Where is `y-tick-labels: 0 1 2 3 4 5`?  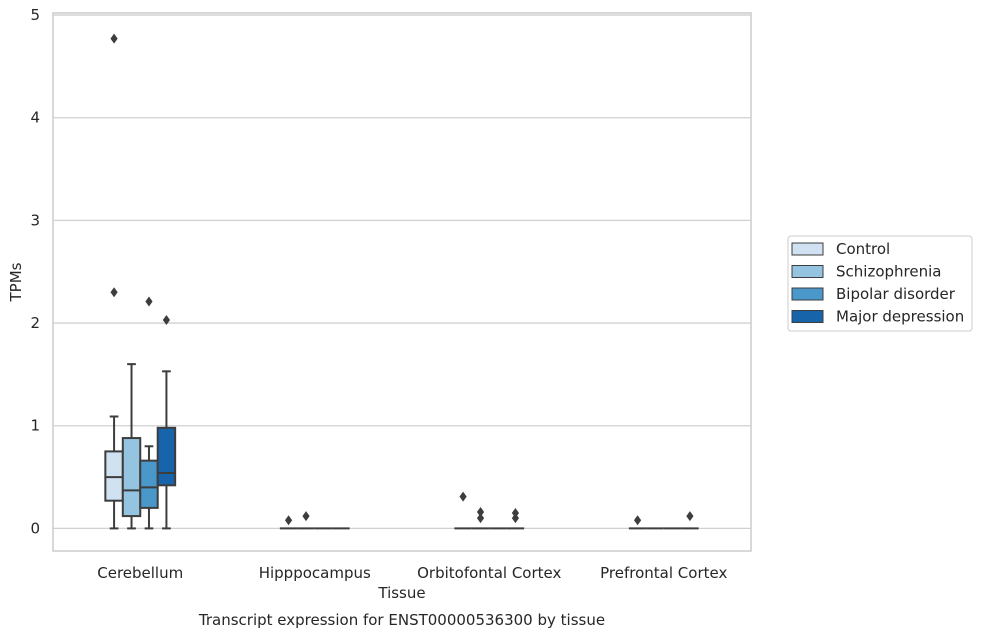
y-tick-labels: 0 1 2 3 4 5 is located at coordinates (35, 271).